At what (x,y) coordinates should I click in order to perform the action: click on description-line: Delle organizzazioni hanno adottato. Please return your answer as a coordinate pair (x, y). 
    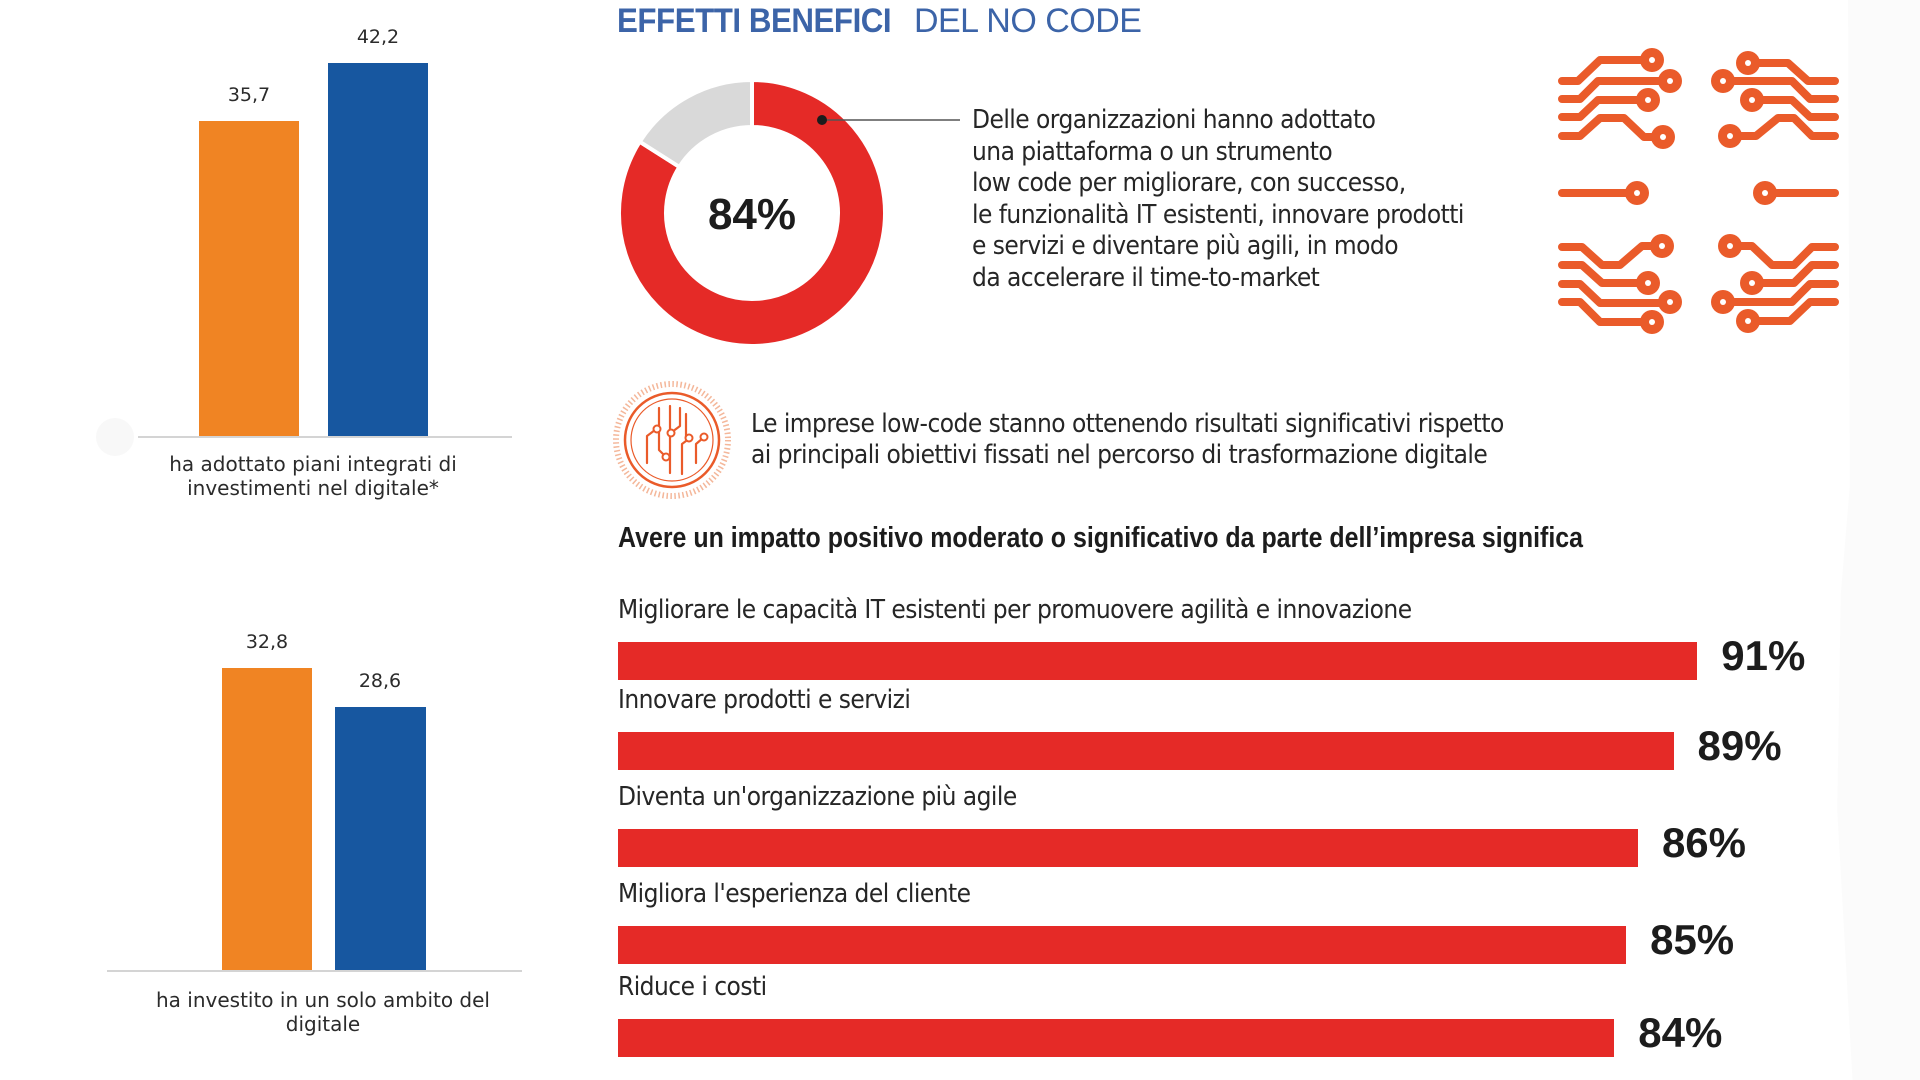
    Looking at the image, I should click on (1174, 120).